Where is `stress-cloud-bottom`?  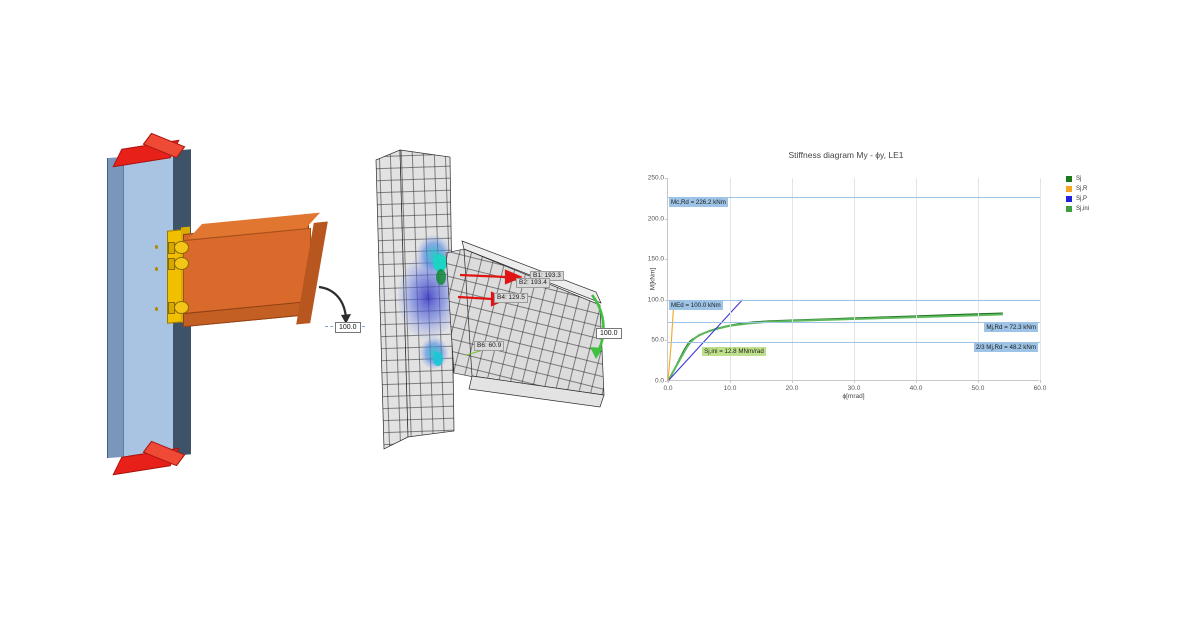
stress-cloud-bottom is located at coordinates (434, 353).